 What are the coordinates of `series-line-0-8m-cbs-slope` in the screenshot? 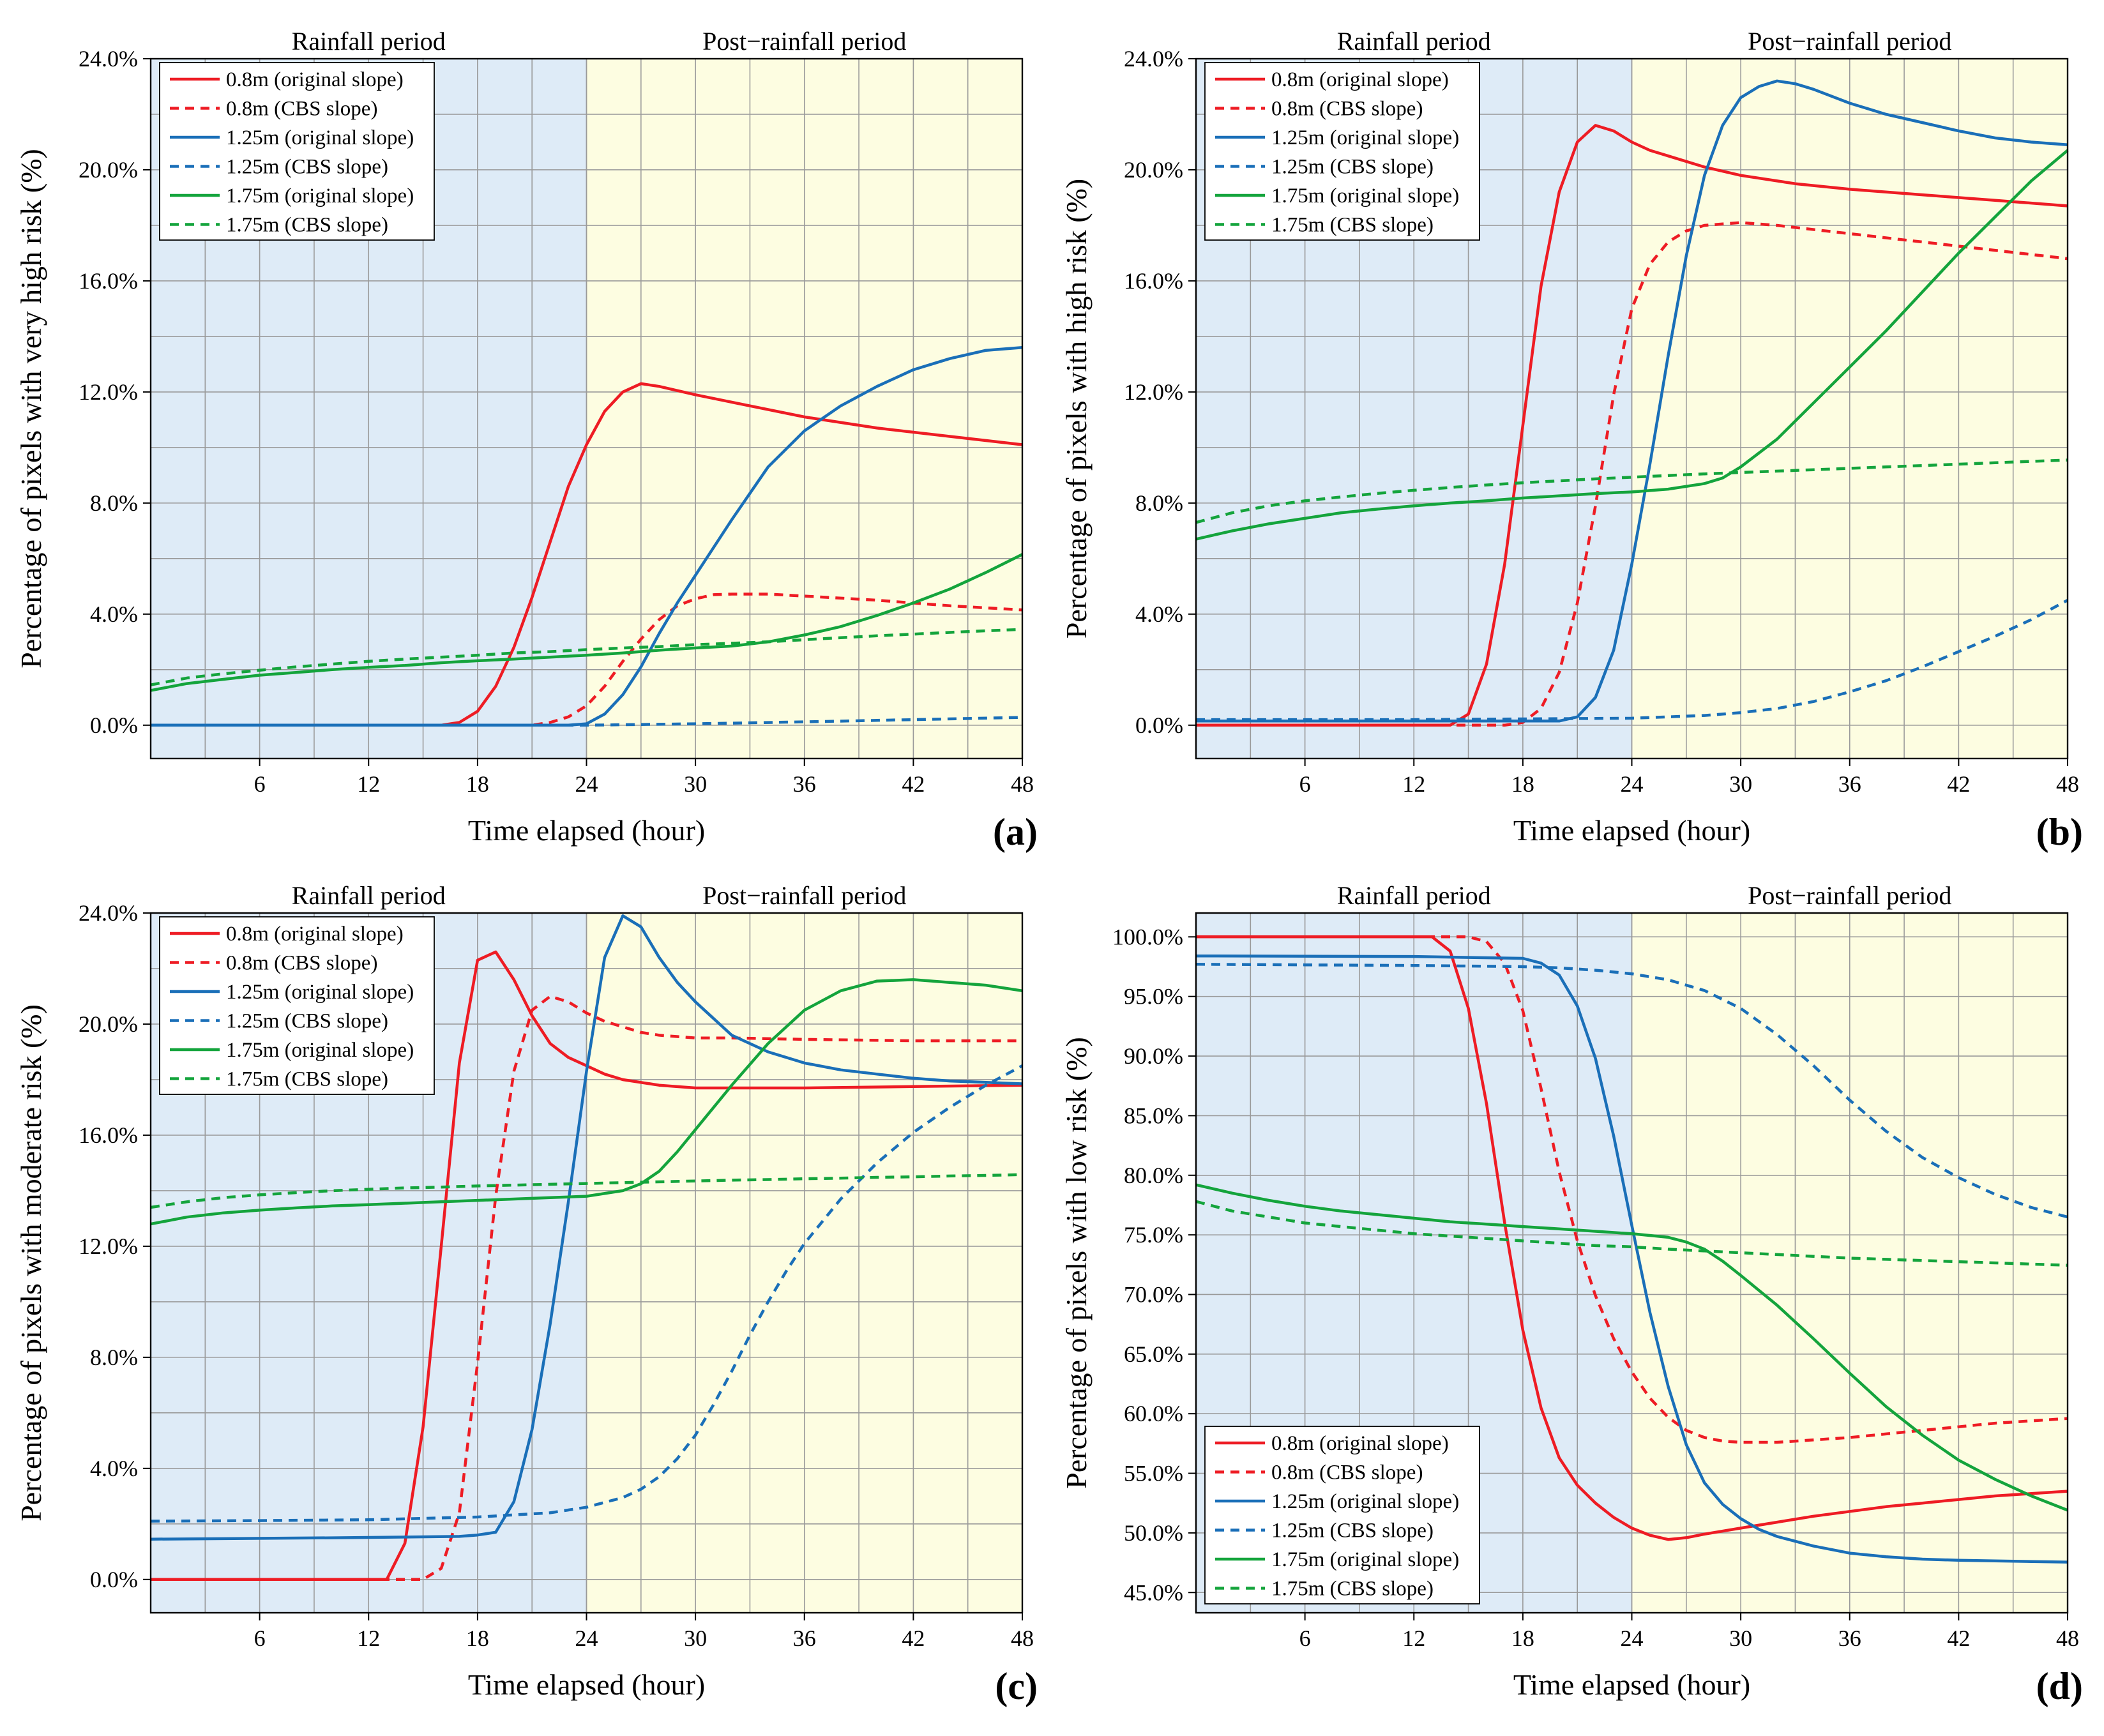 It's located at (587, 660).